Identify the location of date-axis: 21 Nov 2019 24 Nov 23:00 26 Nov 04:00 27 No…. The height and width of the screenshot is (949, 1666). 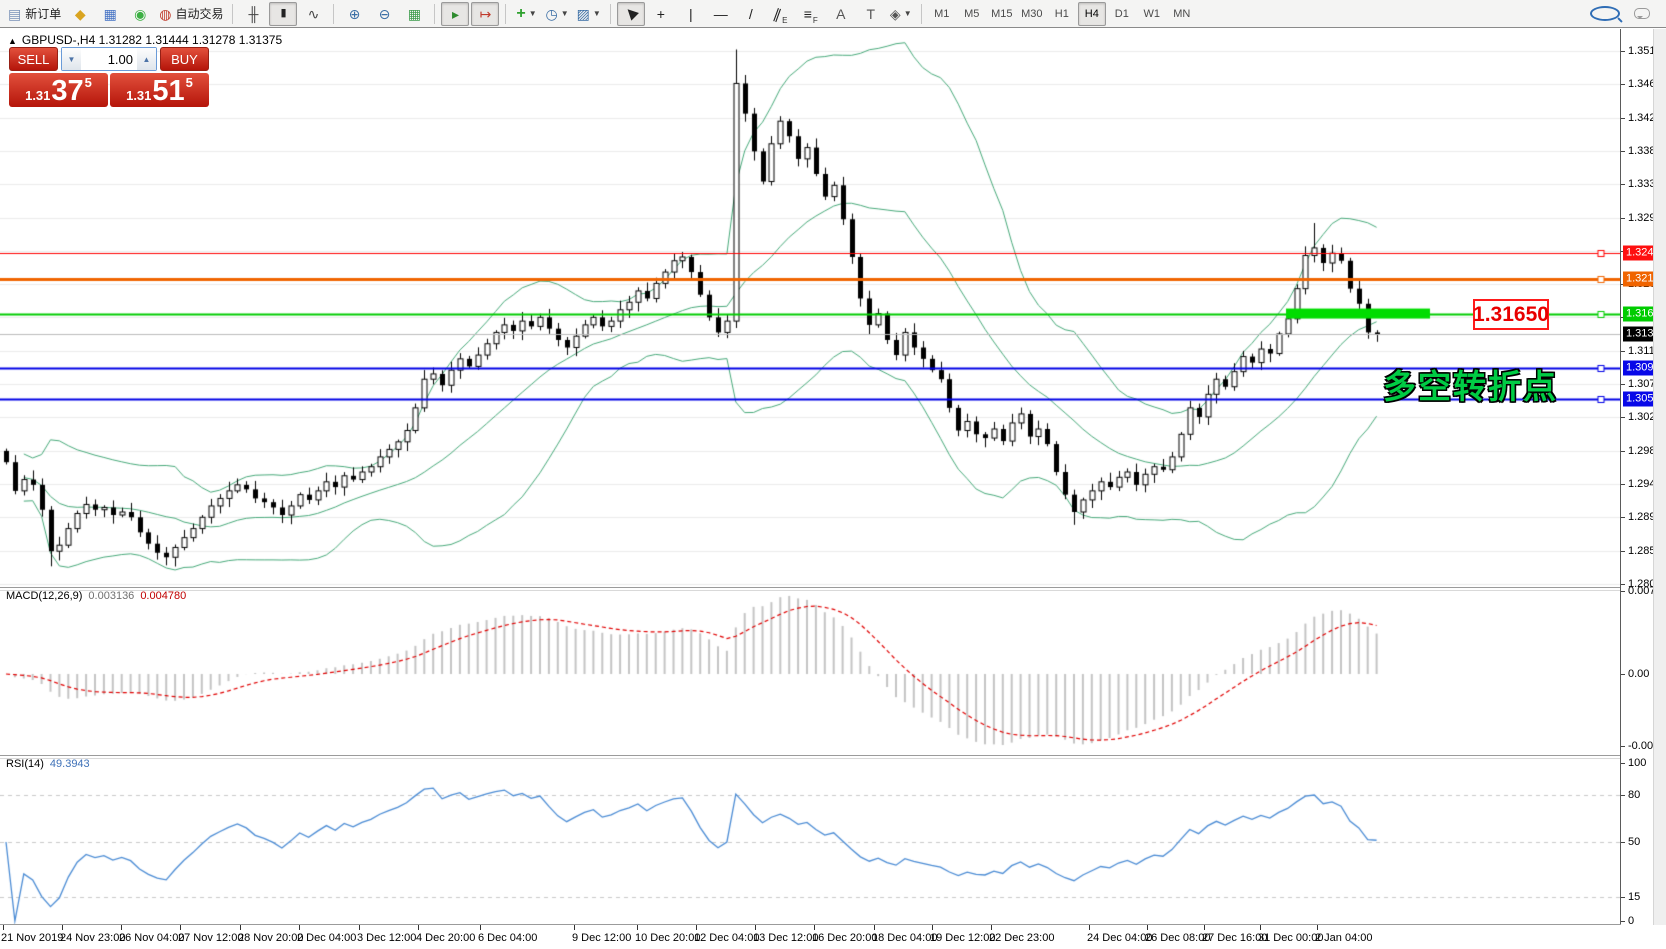
(833, 937).